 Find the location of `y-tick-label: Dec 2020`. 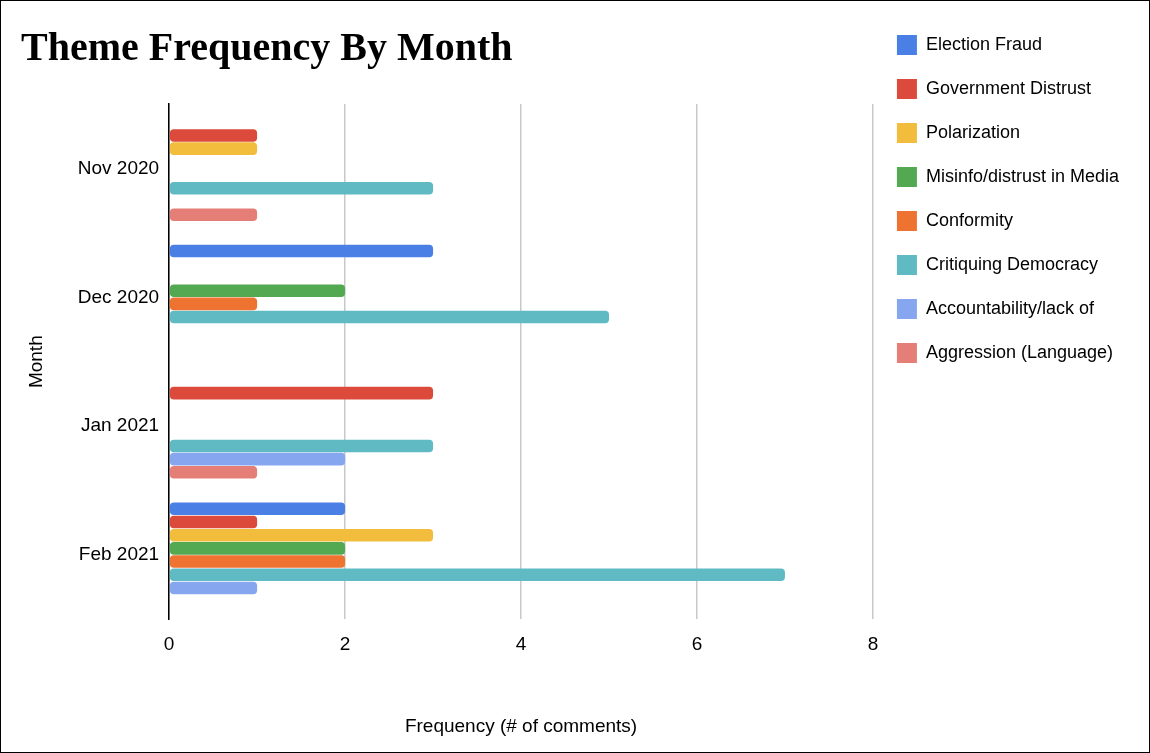

y-tick-label: Dec 2020 is located at coordinates (118, 296).